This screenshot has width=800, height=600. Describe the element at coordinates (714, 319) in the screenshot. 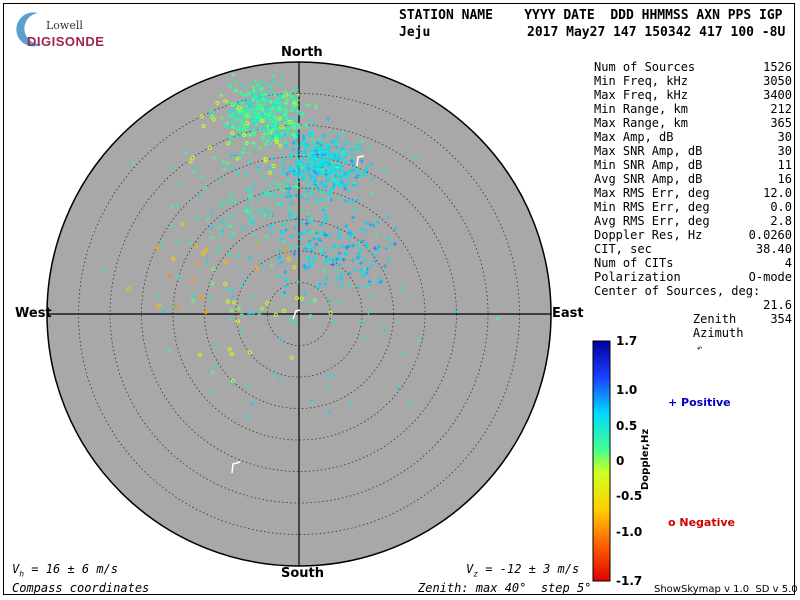

I see `zenith-label: Zenith` at that location.